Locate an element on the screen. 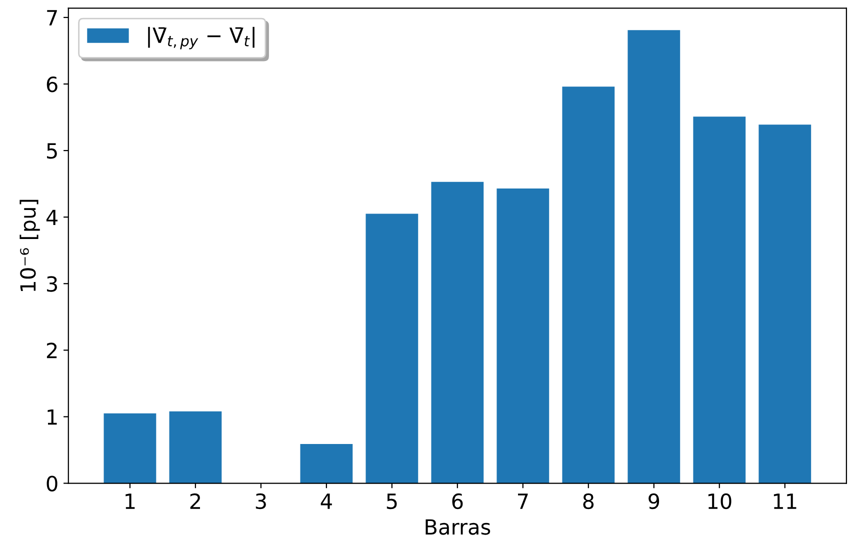 The width and height of the screenshot is (855, 543). x-tick-label: 9 is located at coordinates (654, 501).